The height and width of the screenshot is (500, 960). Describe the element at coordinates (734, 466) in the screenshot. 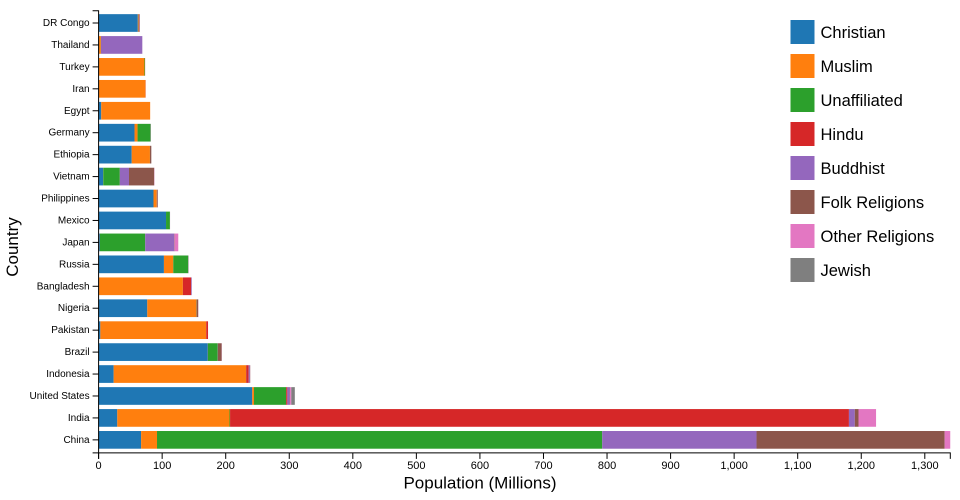

I see `svg-text: 1,000` at that location.